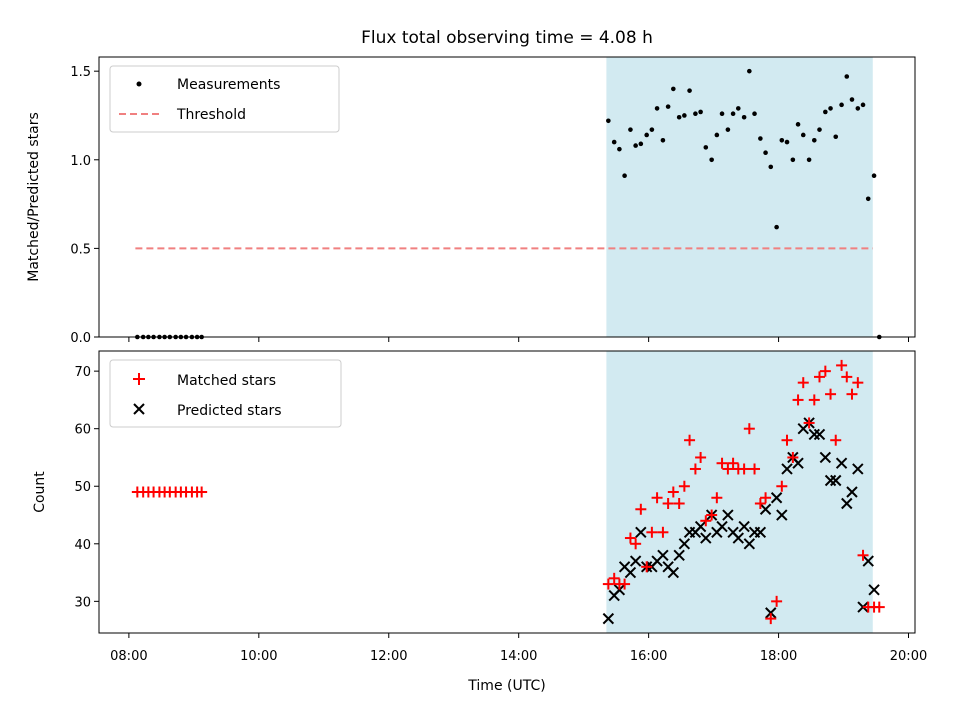 The height and width of the screenshot is (720, 960). I want to click on y-tick-label: 40, so click(82, 545).